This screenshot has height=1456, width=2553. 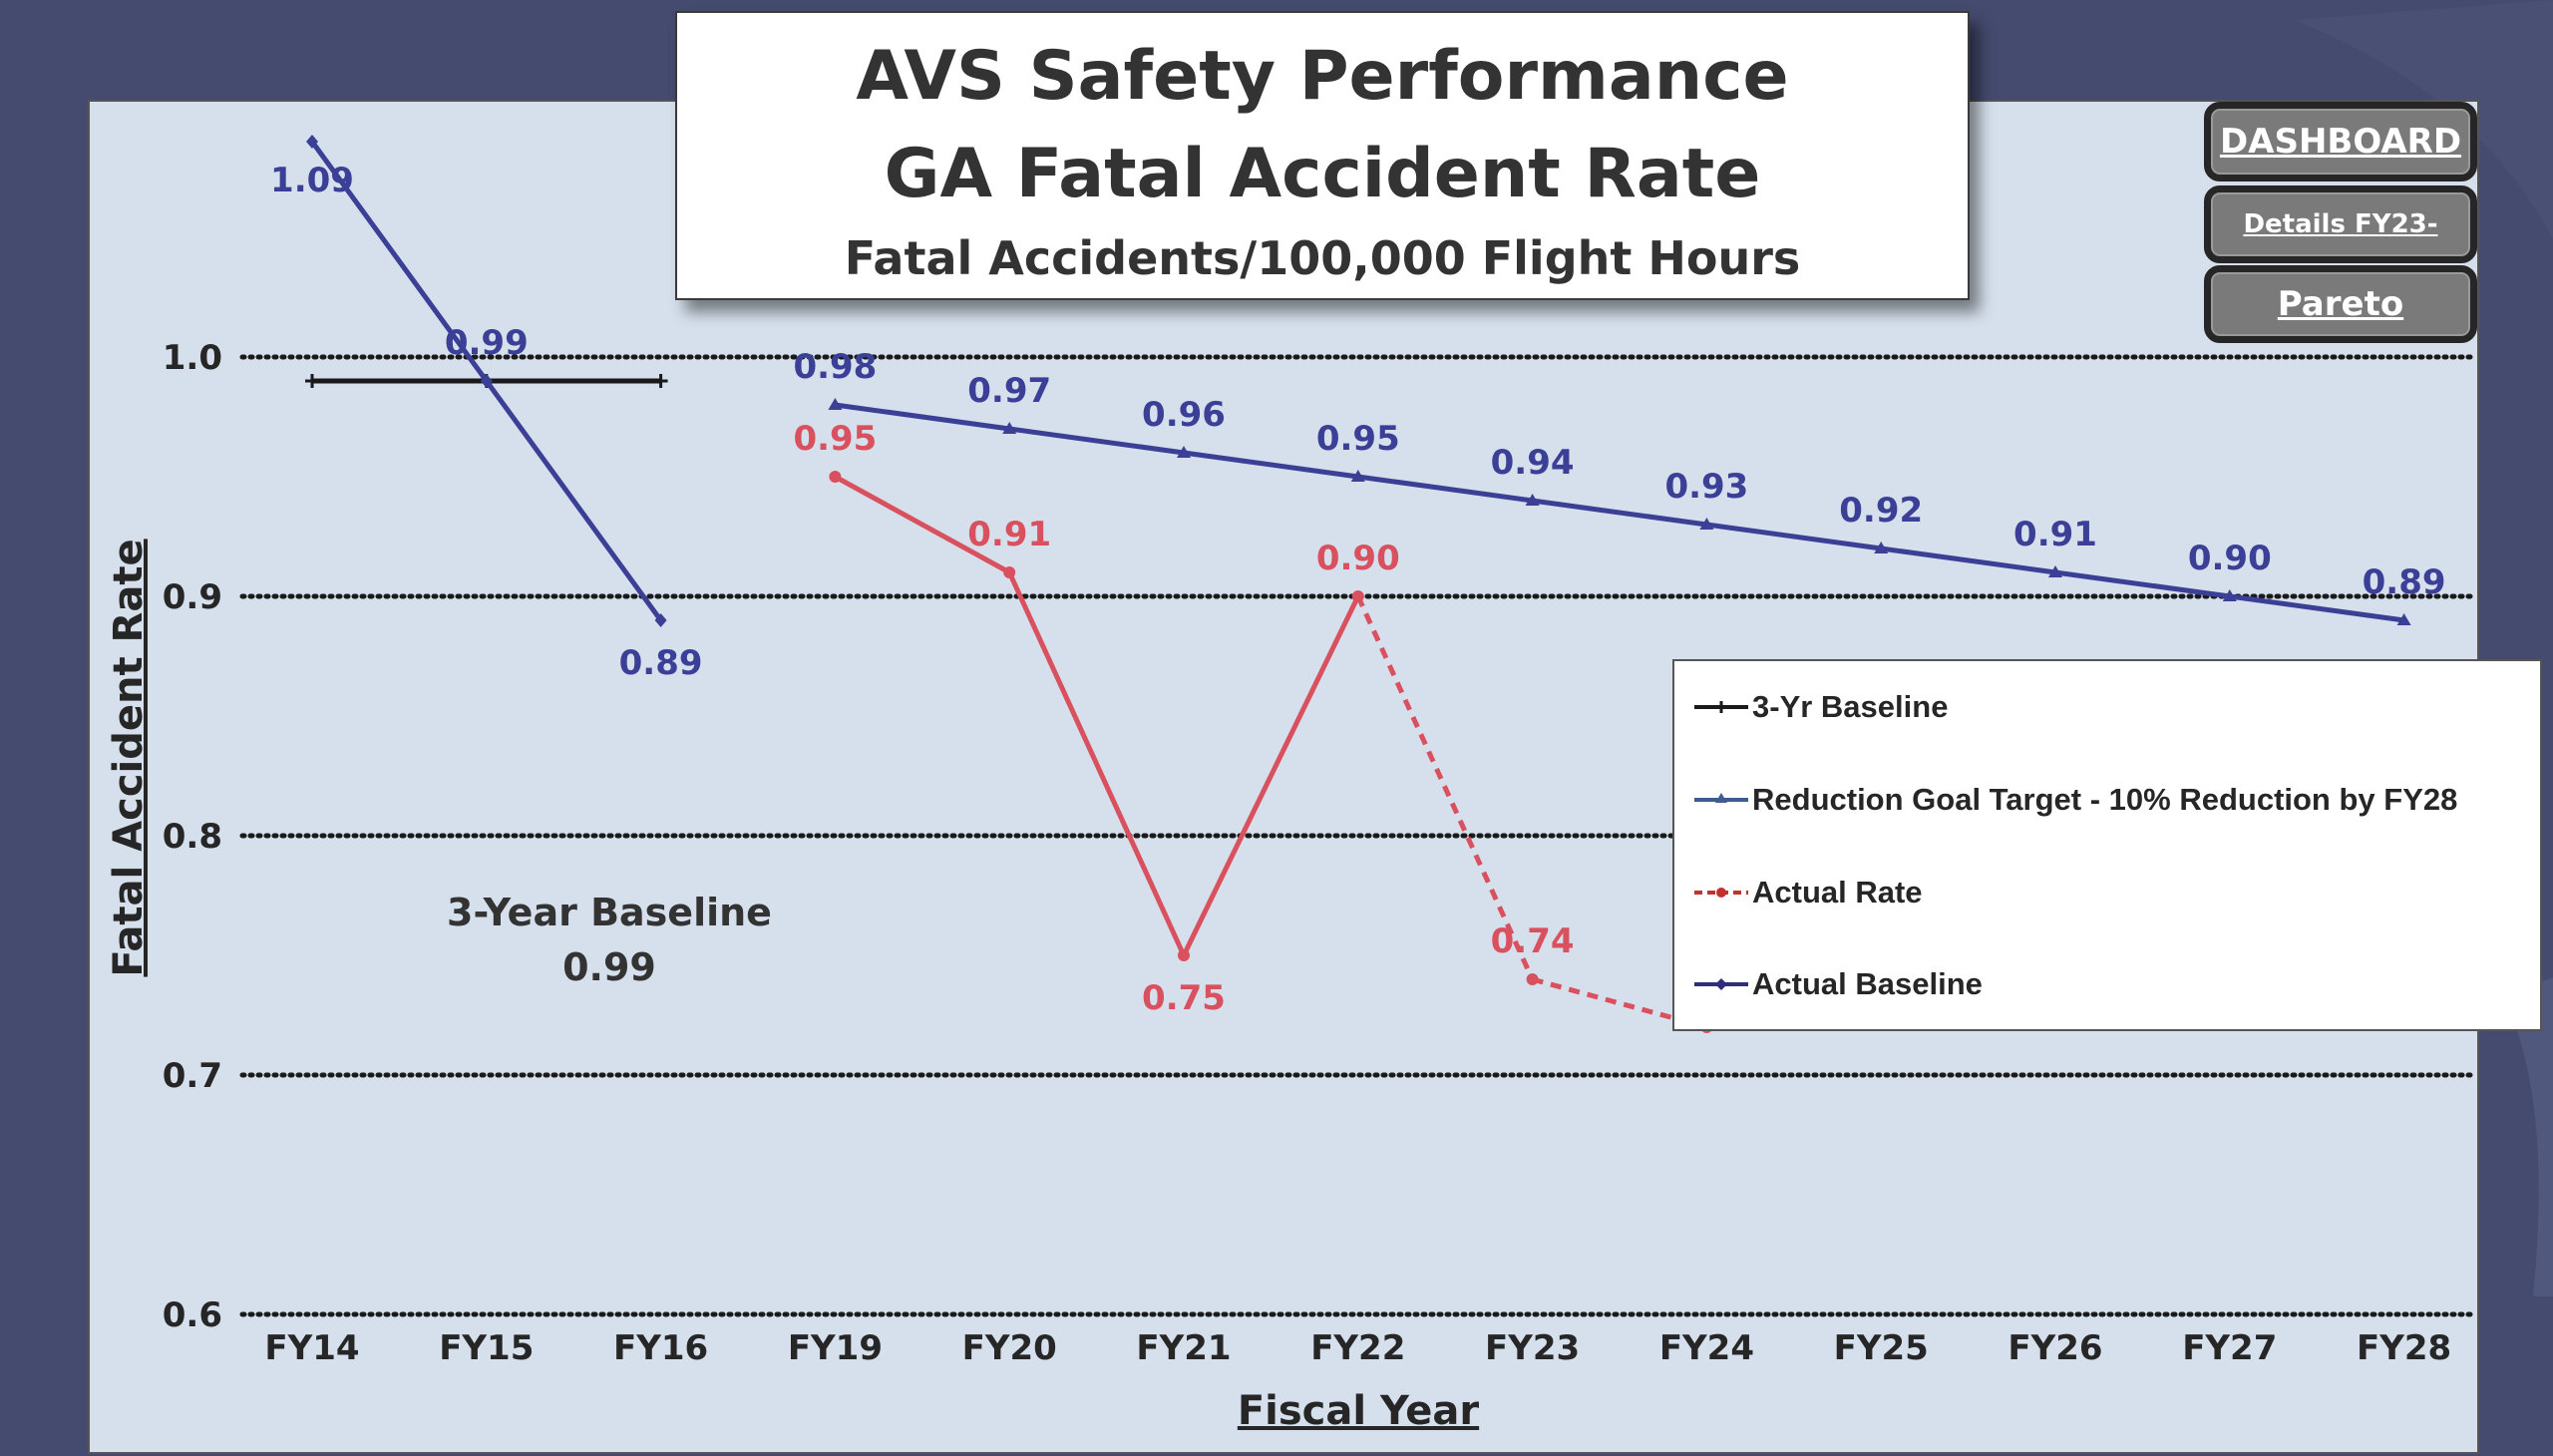 I want to click on x-tick-label: FY14, so click(x=312, y=1348).